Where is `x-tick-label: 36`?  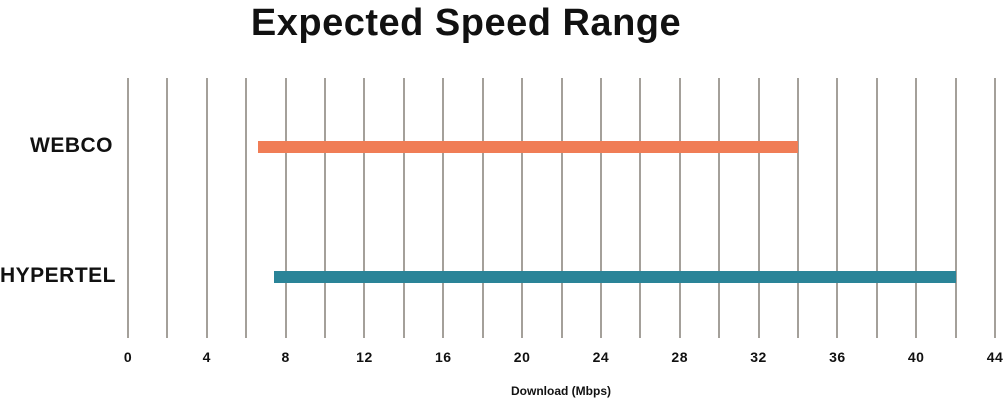
x-tick-label: 36 is located at coordinates (837, 357).